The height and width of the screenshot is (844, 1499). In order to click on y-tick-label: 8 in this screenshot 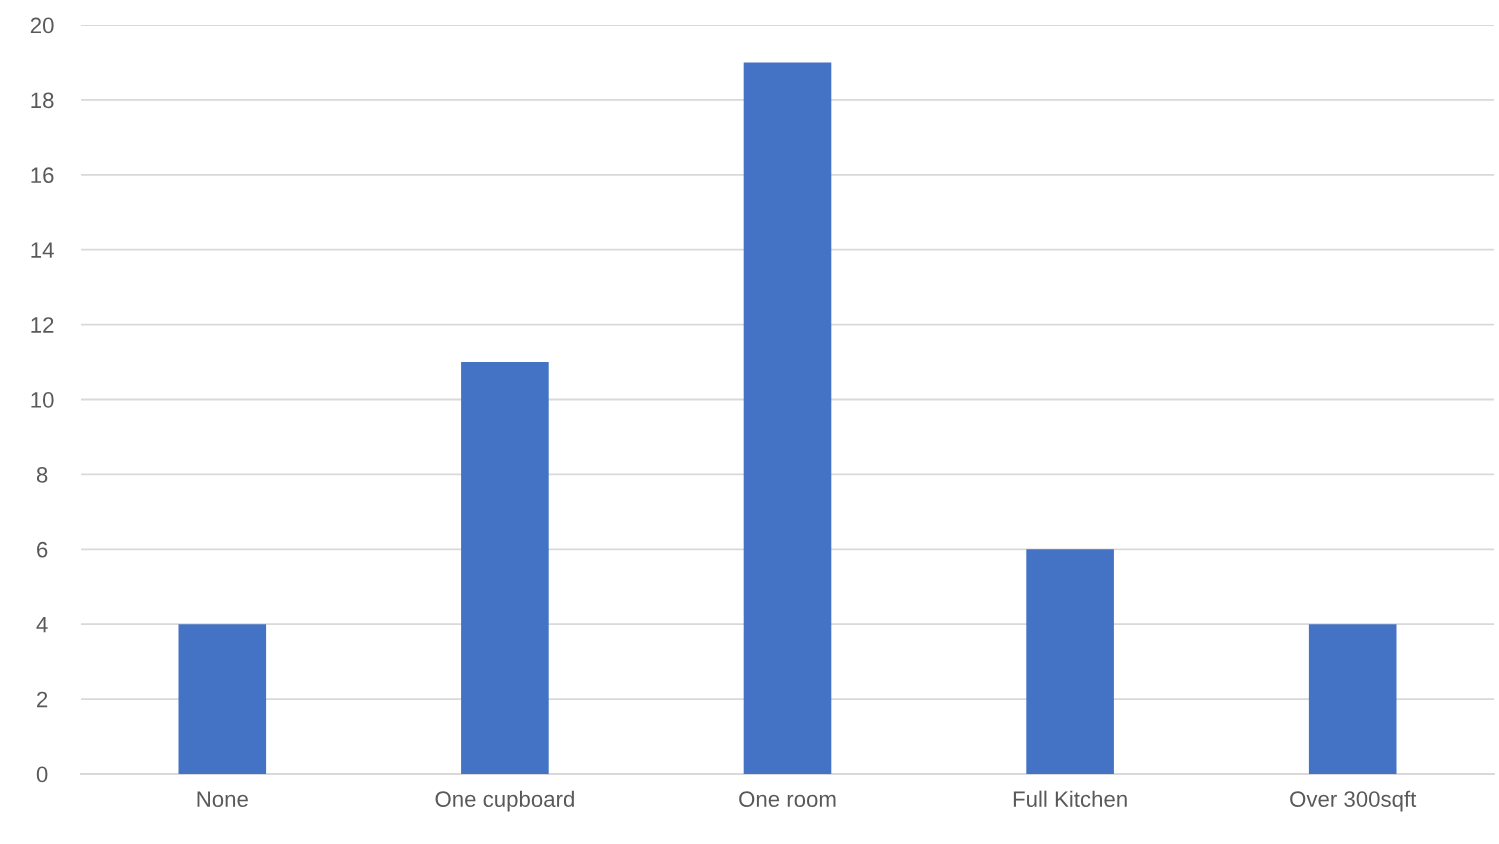, I will do `click(42, 474)`.